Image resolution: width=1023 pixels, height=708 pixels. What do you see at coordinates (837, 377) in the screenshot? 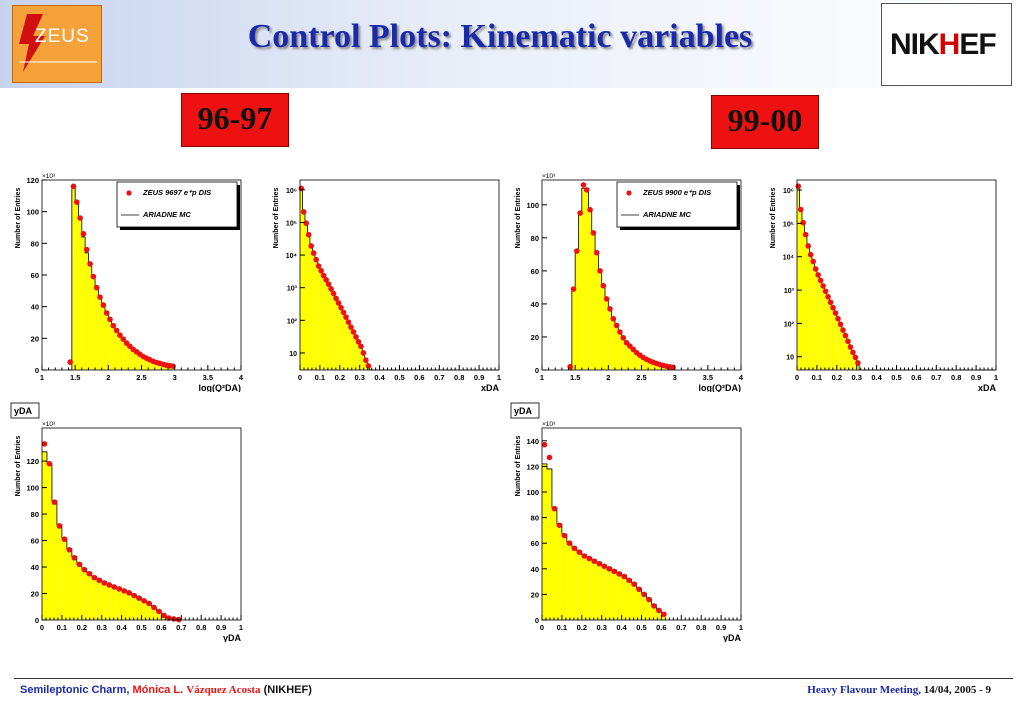
I see `x-tick-label: 0.2` at bounding box center [837, 377].